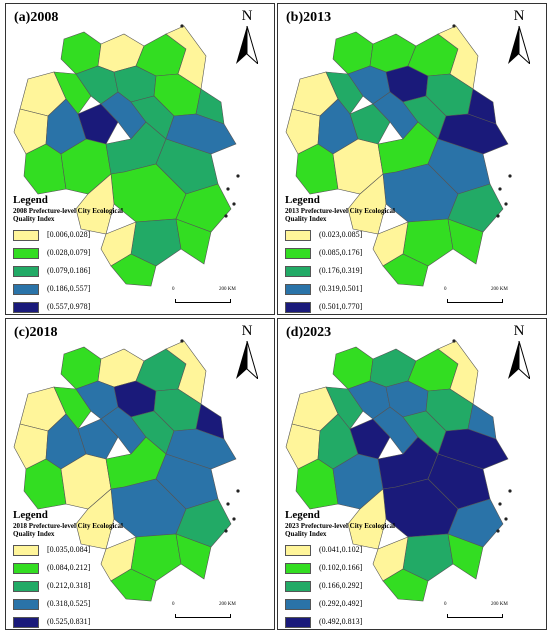  What do you see at coordinates (341, 234) in the screenshot?
I see `legend-class-label: (0.023,0.085]` at bounding box center [341, 234].